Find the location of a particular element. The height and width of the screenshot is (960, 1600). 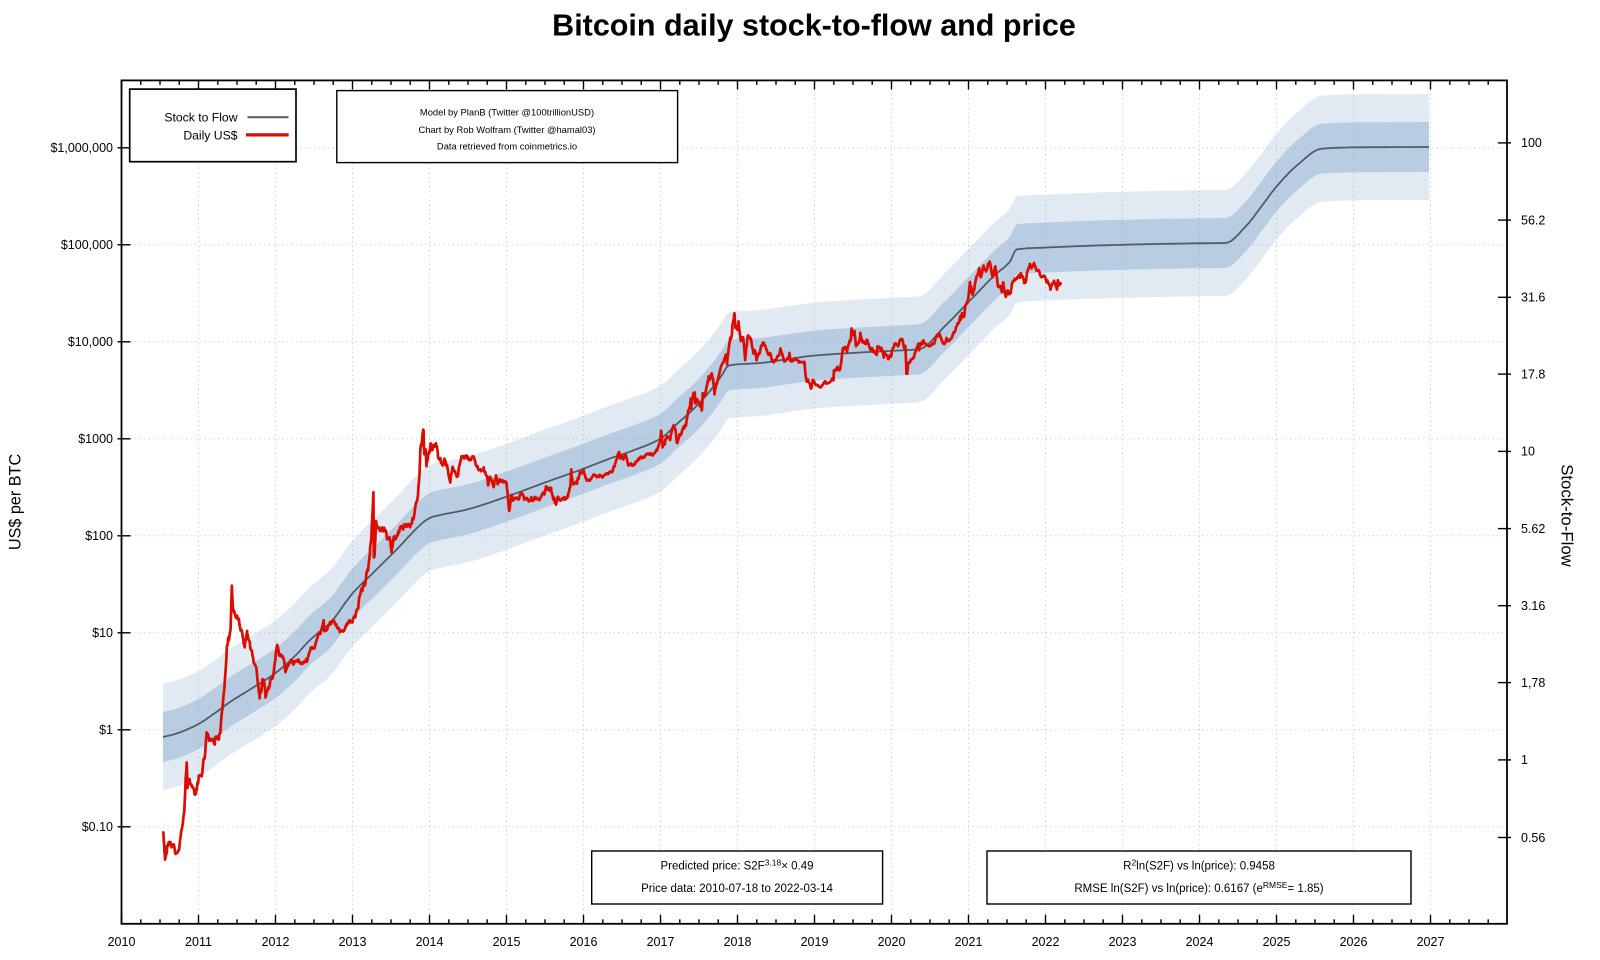

svg-text: 2021 is located at coordinates (969, 942).